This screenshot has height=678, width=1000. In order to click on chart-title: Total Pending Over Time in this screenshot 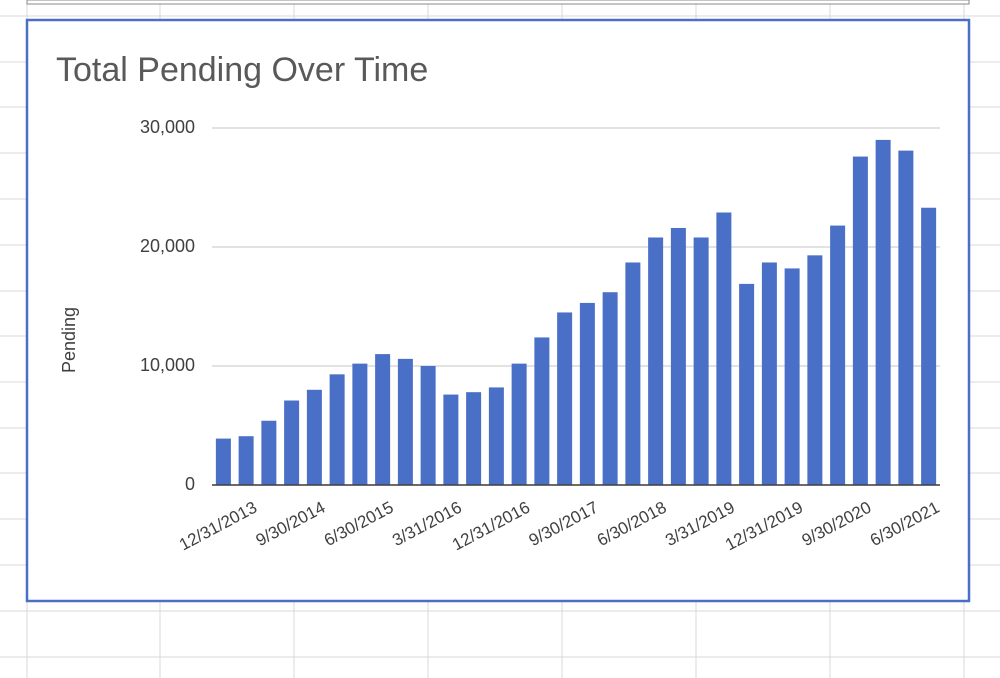, I will do `click(242, 70)`.